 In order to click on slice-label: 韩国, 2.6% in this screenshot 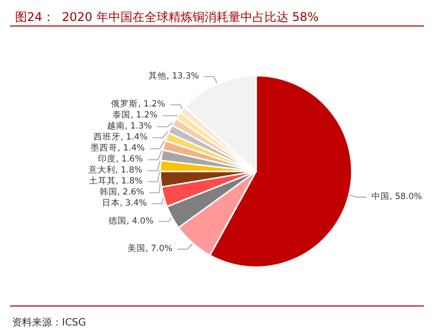, I will do `click(121, 192)`.